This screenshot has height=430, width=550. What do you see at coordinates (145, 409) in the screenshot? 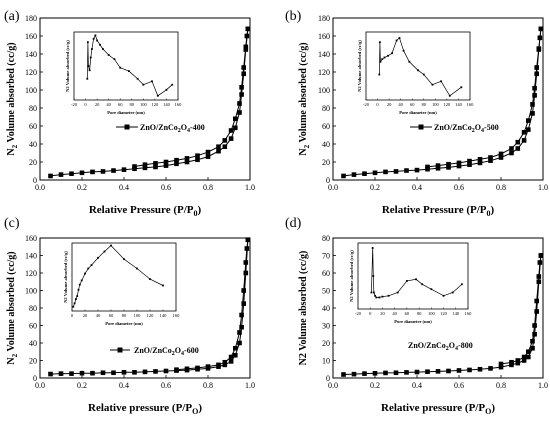
I see `panel-c-xlabel: Relative pressure (P/PO)` at bounding box center [145, 409].